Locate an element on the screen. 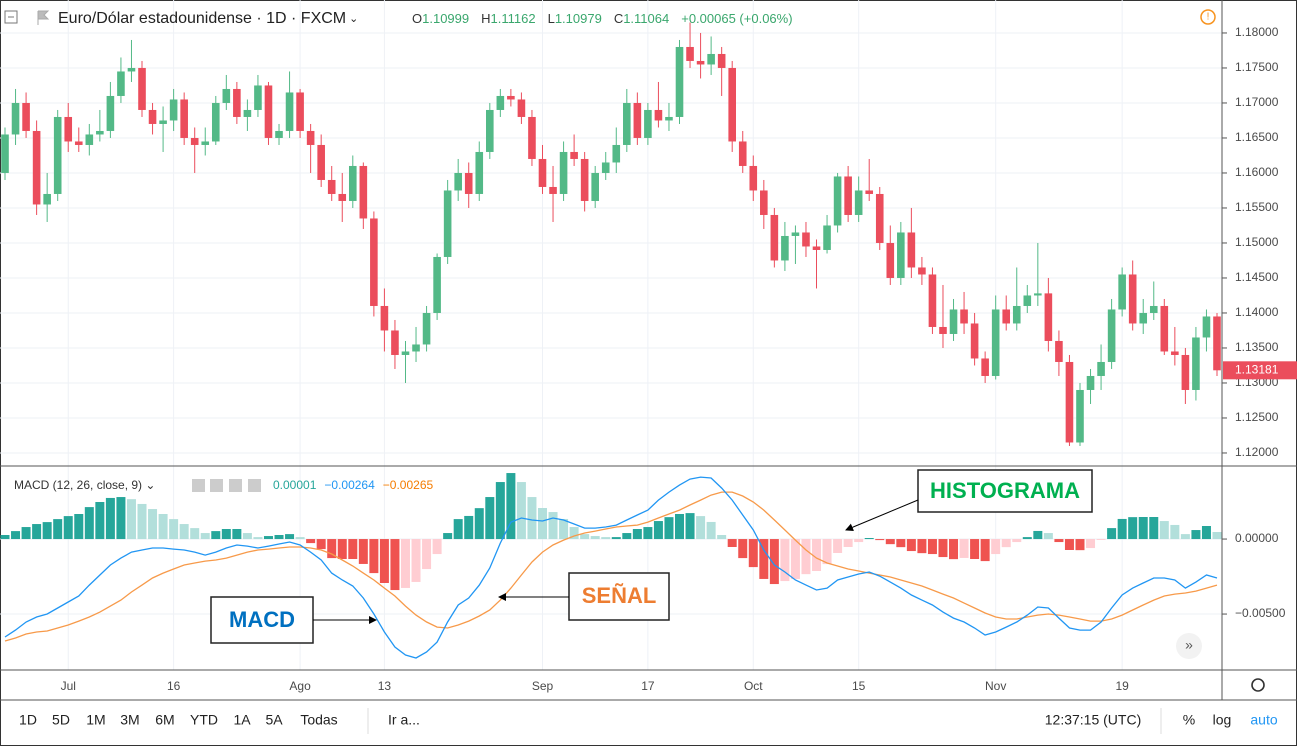  ohlc-label: H is located at coordinates (485, 18).